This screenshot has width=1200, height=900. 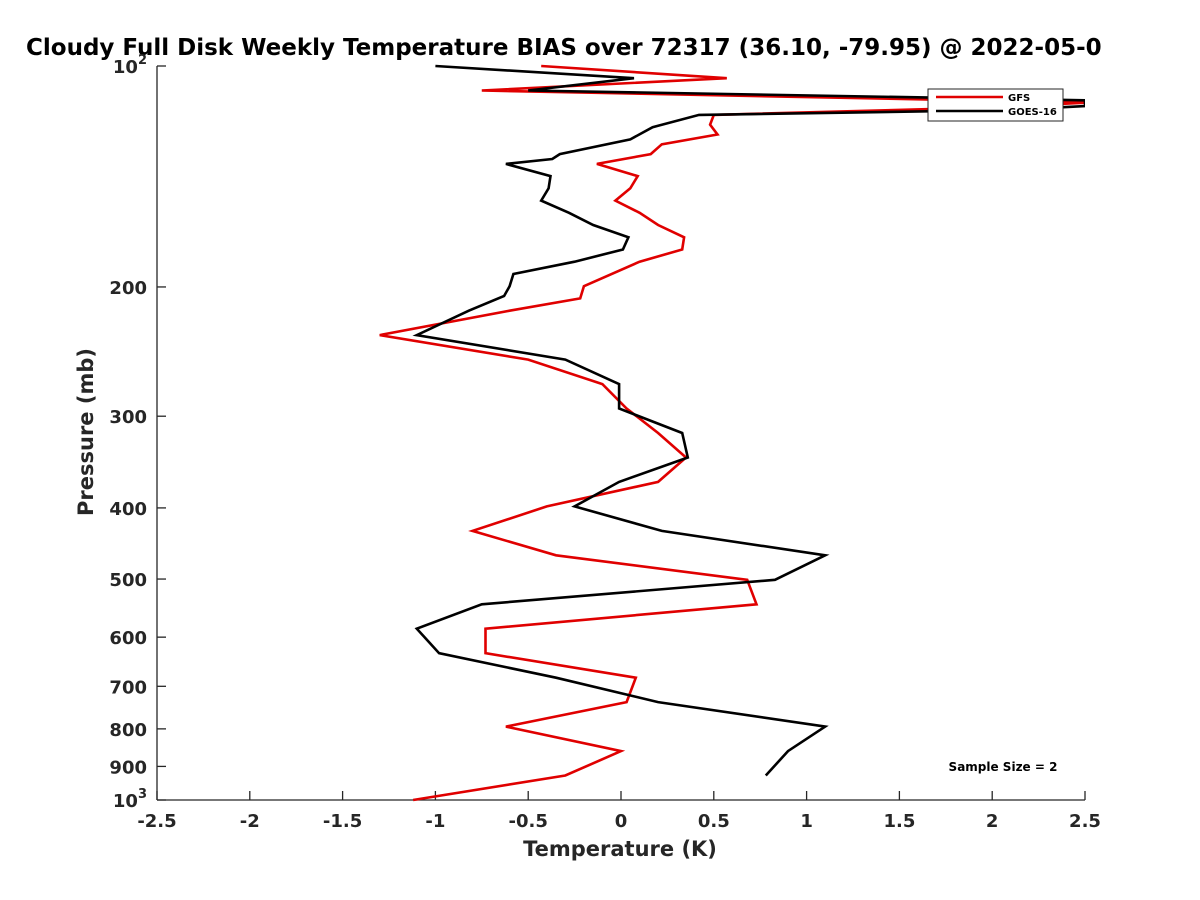 What do you see at coordinates (899, 821) in the screenshot?
I see `x-tick-label: 1.5` at bounding box center [899, 821].